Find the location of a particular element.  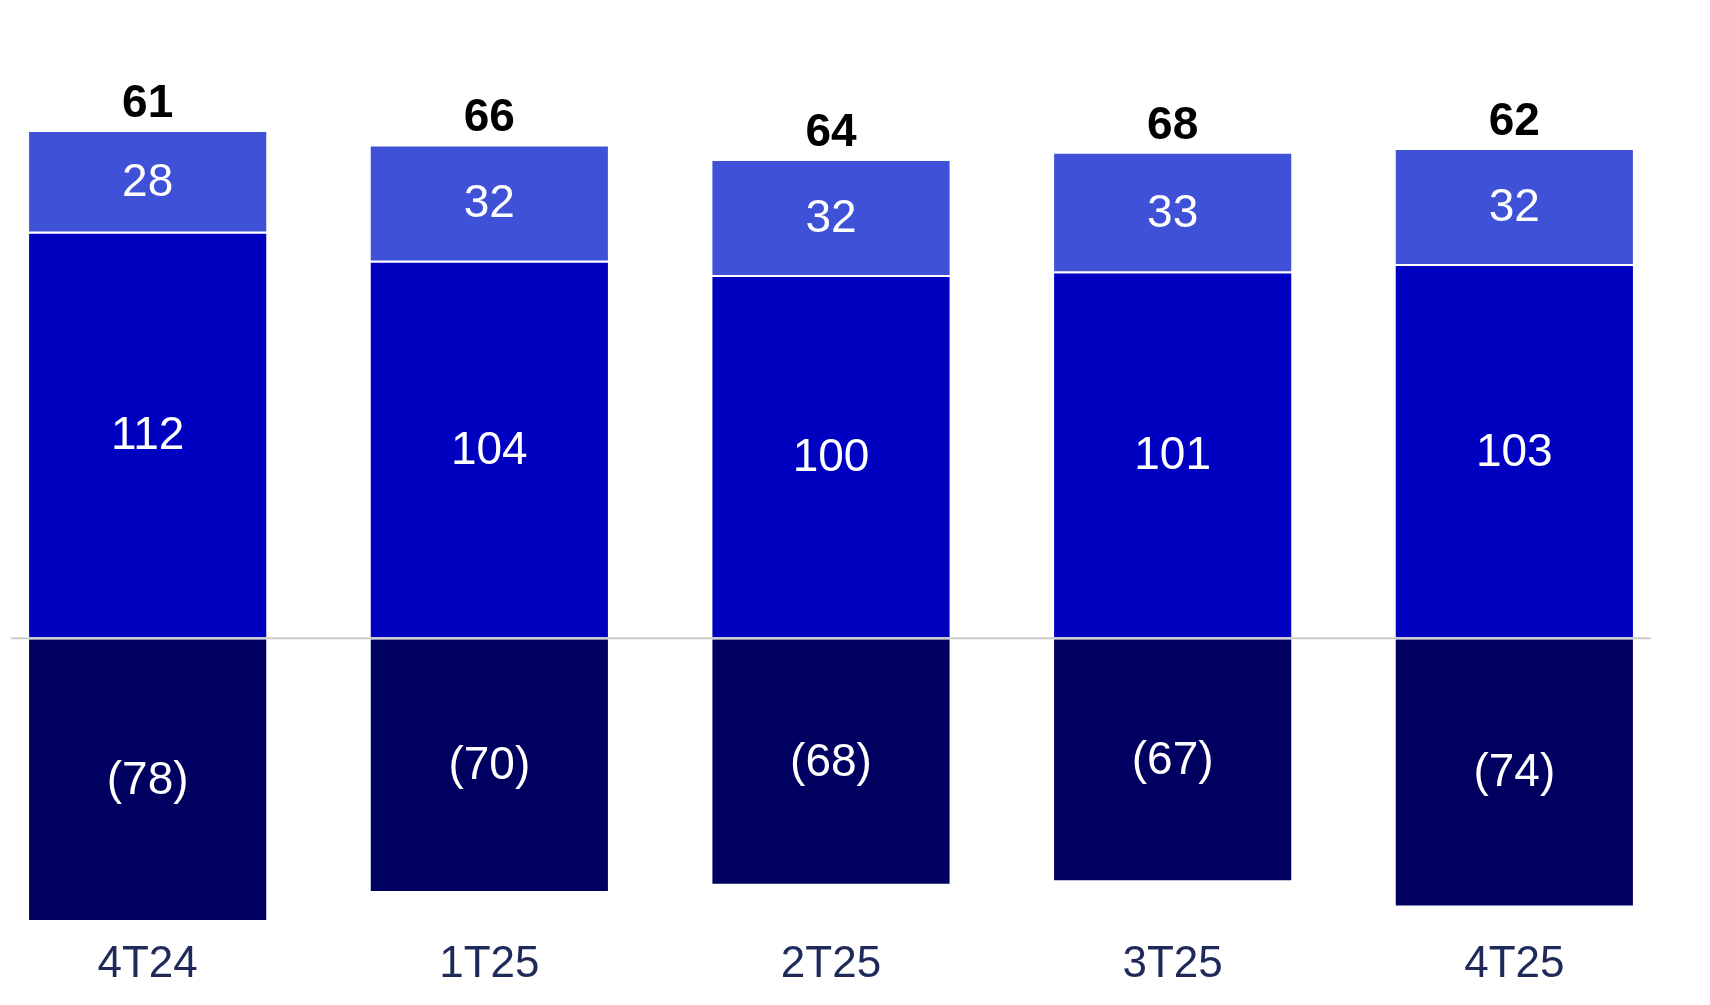

data-label: 103 is located at coordinates (1514, 449).